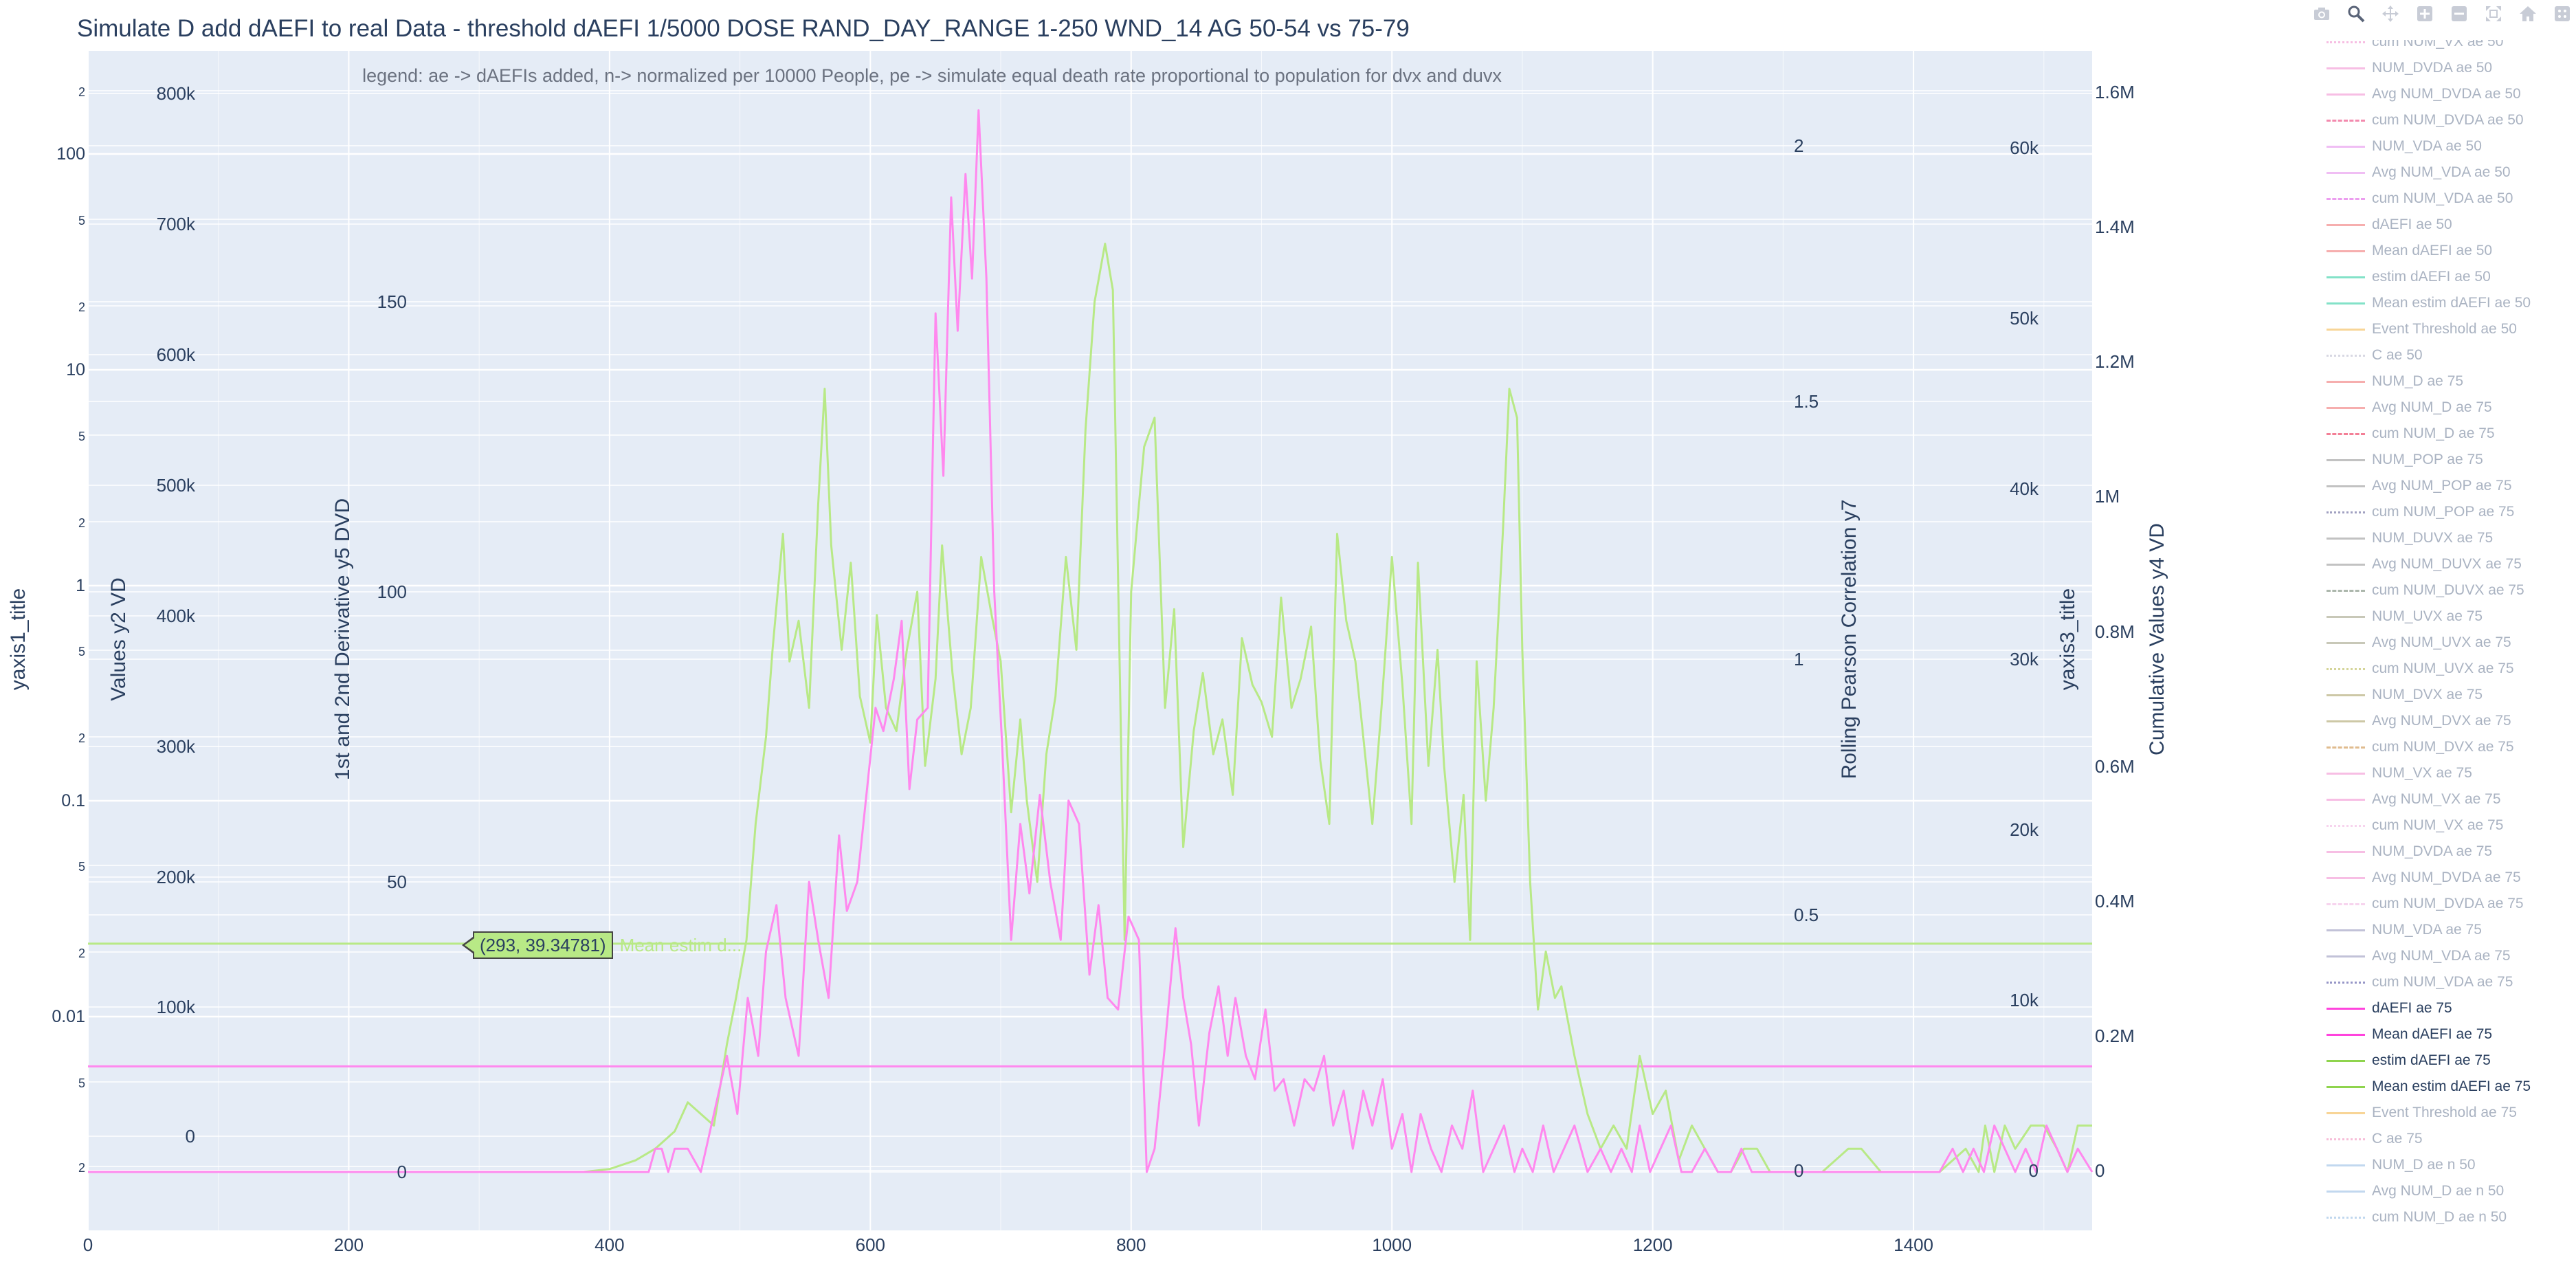  Describe the element at coordinates (2459, 13) in the screenshot. I see `zoom-out-icon` at that location.